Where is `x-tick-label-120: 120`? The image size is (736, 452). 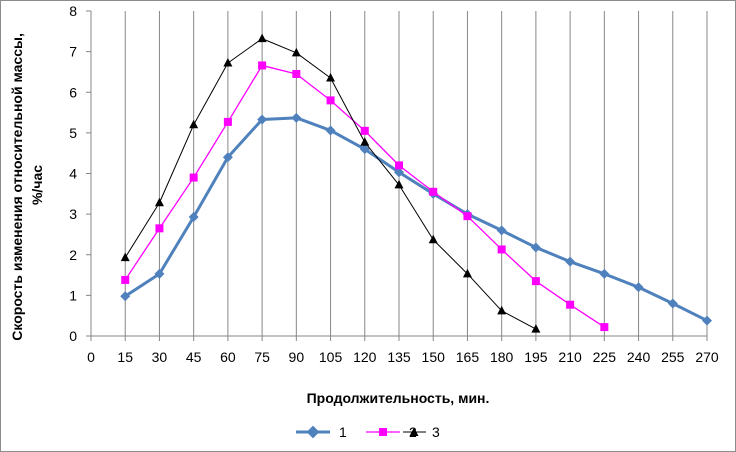
x-tick-label-120: 120 is located at coordinates (365, 357).